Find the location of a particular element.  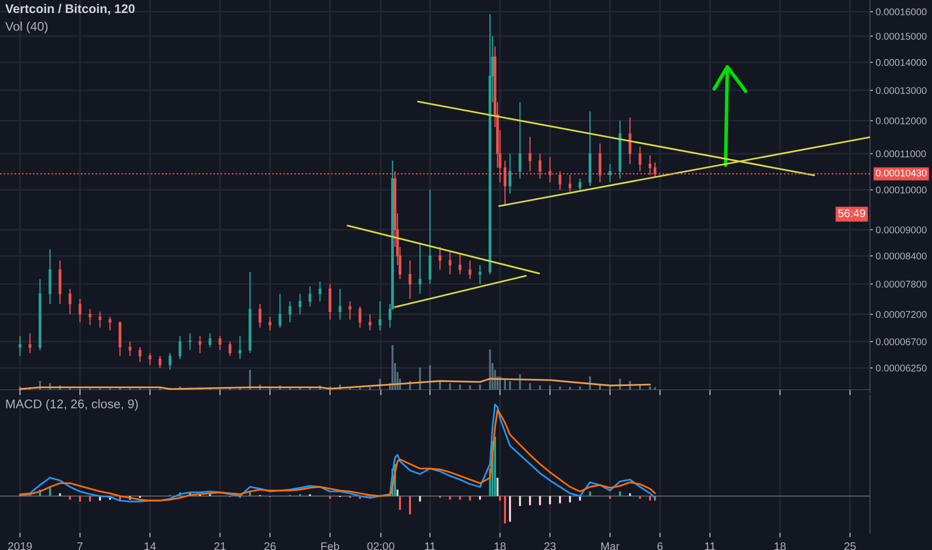

x-tick-label: 23 is located at coordinates (550, 546).